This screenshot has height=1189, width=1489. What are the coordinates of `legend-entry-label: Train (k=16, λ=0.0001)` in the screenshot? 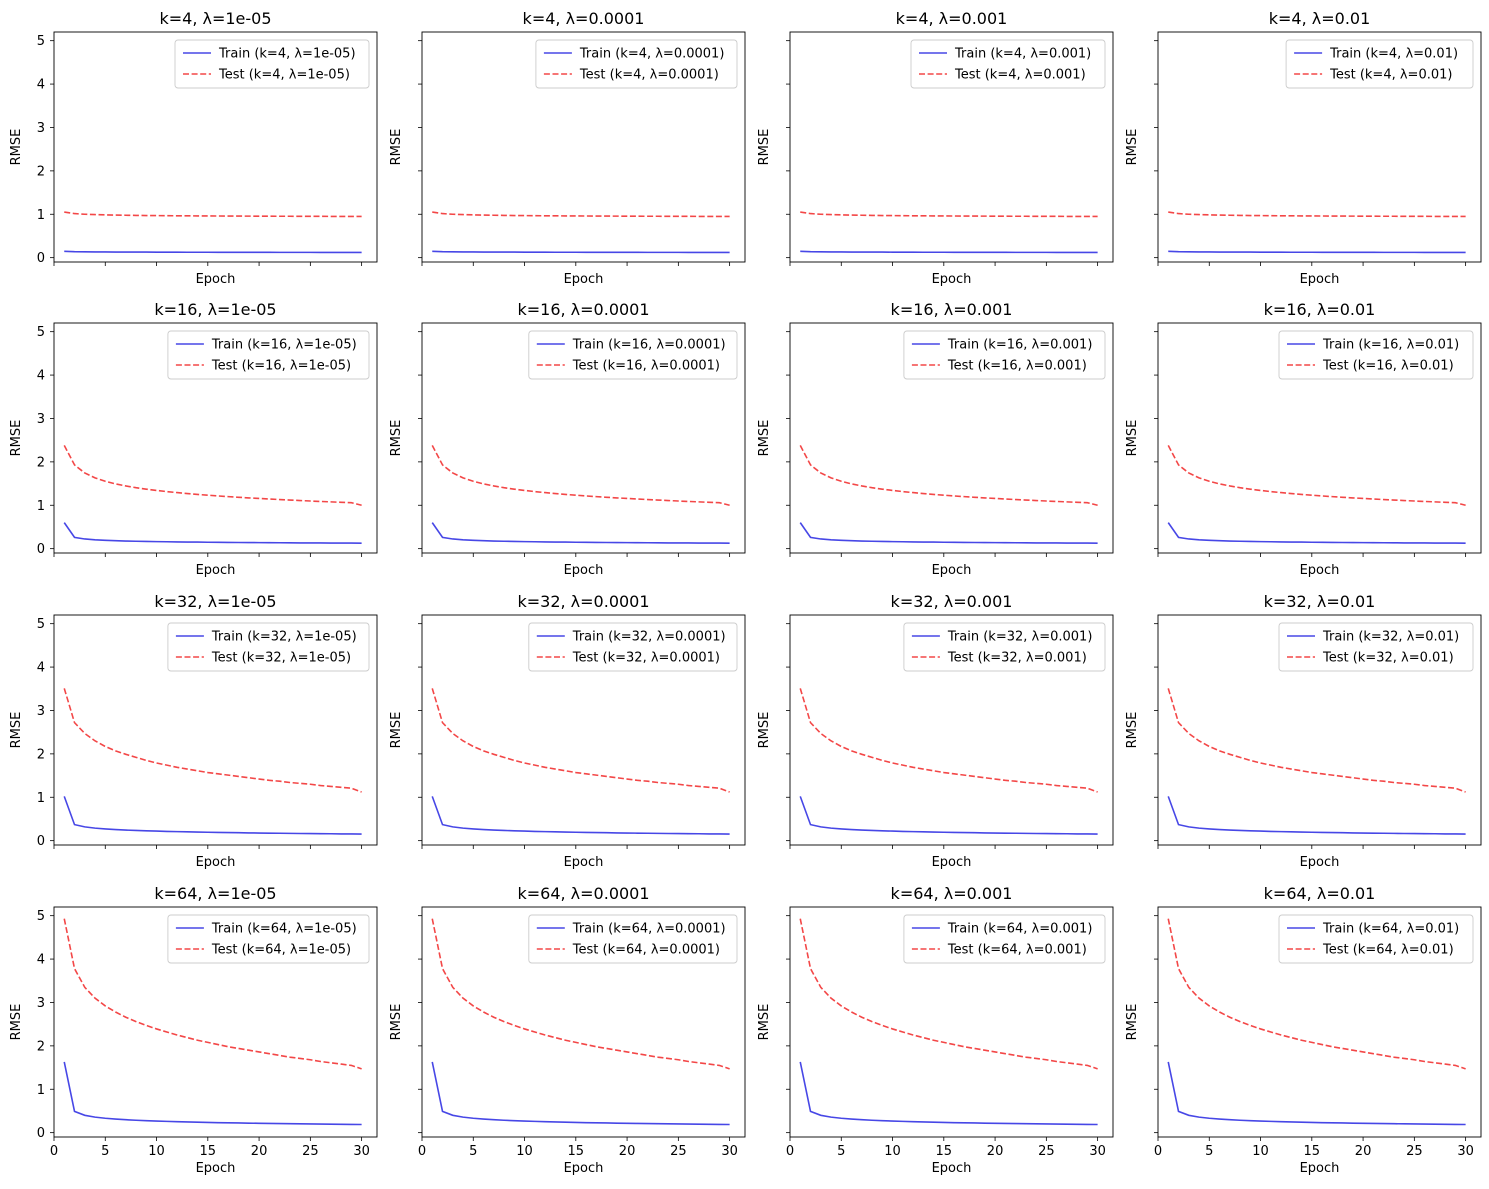 It's located at (649, 345).